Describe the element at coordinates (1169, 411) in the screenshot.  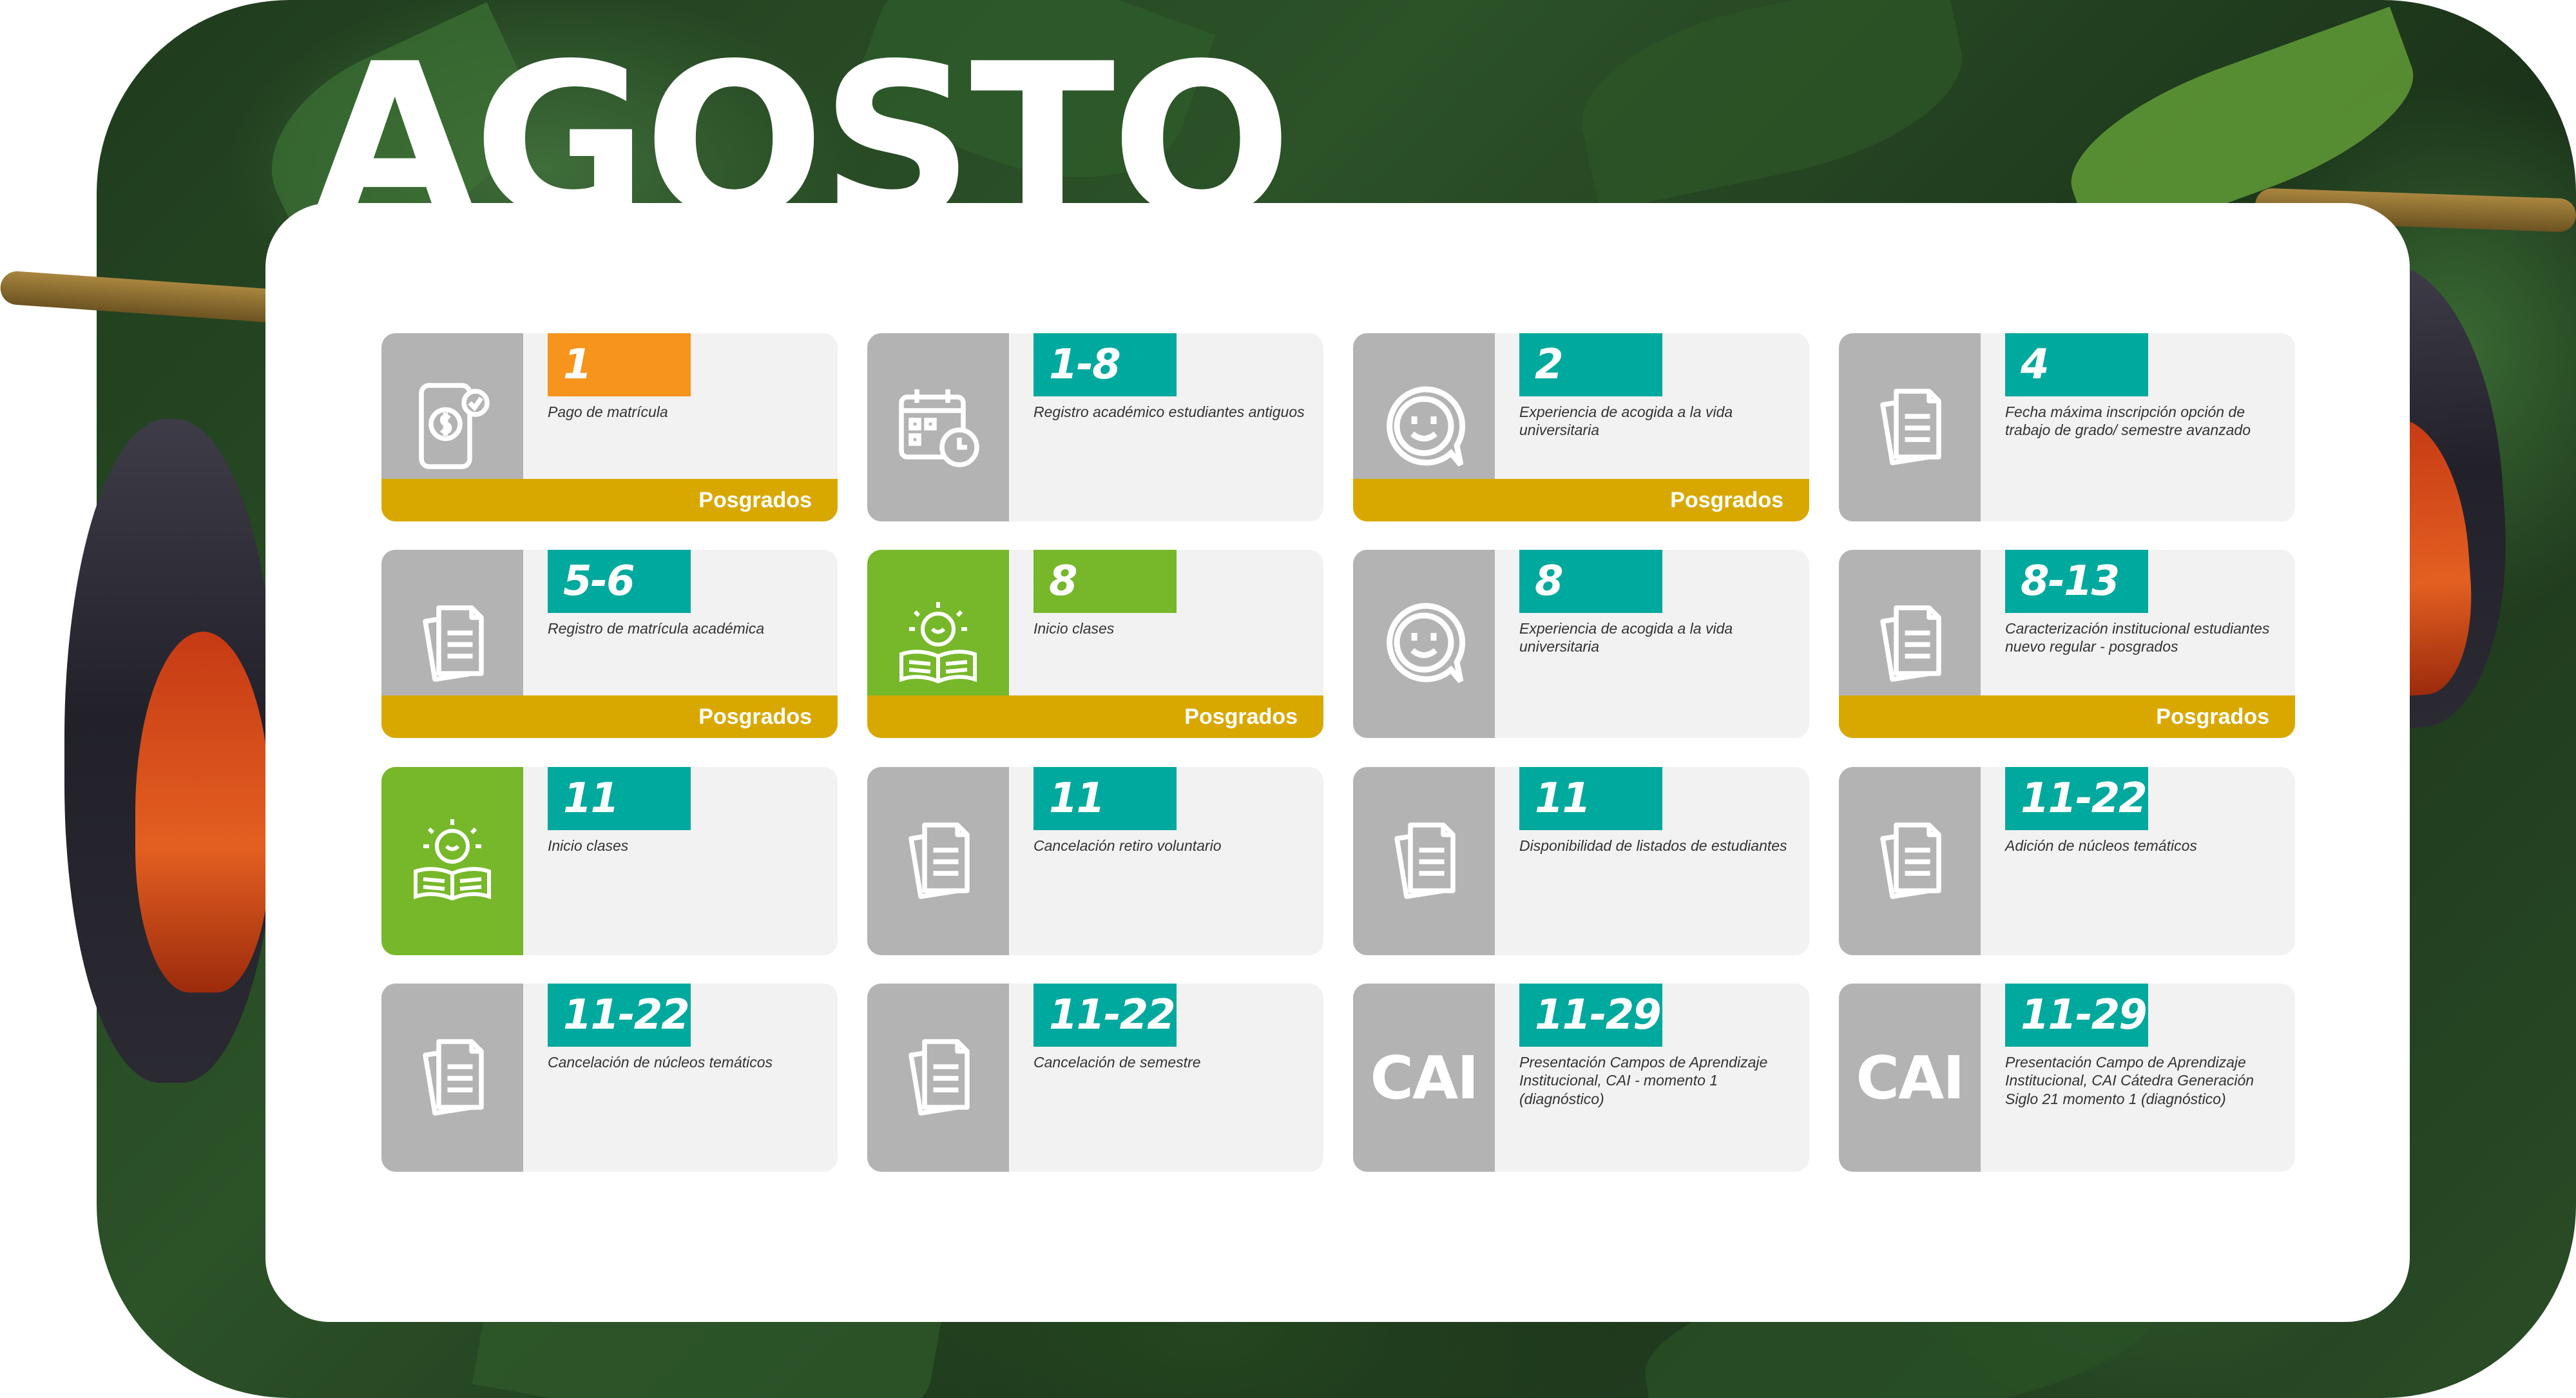
I see `event-description: Registro académico estudiantes antiguos` at that location.